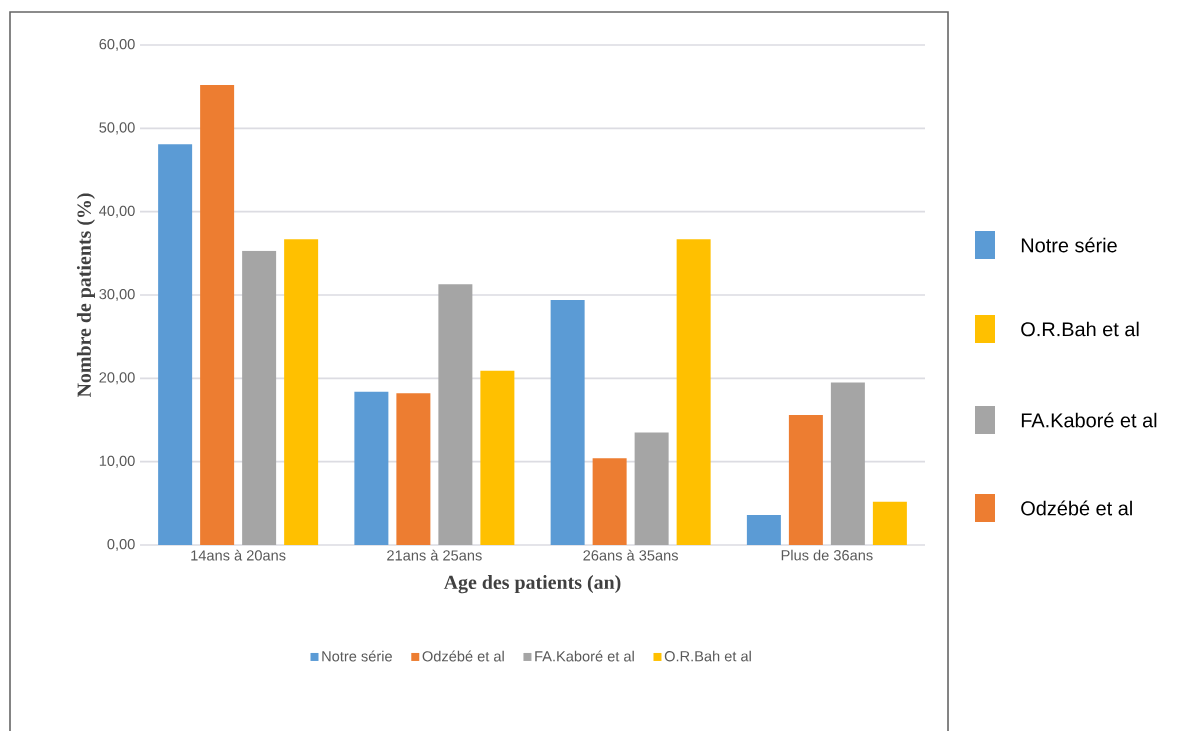 The width and height of the screenshot is (1189, 731). I want to click on y-tick-label: 50,00, so click(117, 128).